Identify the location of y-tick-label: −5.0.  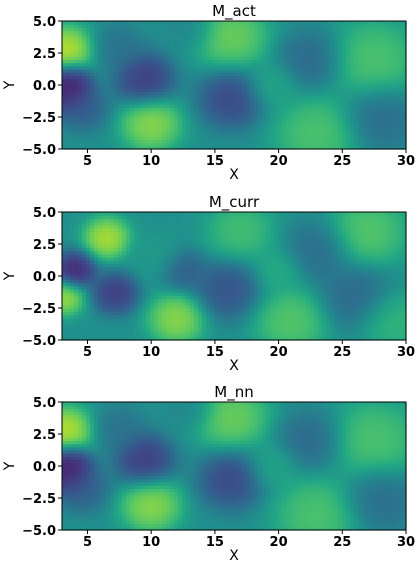
(39, 150).